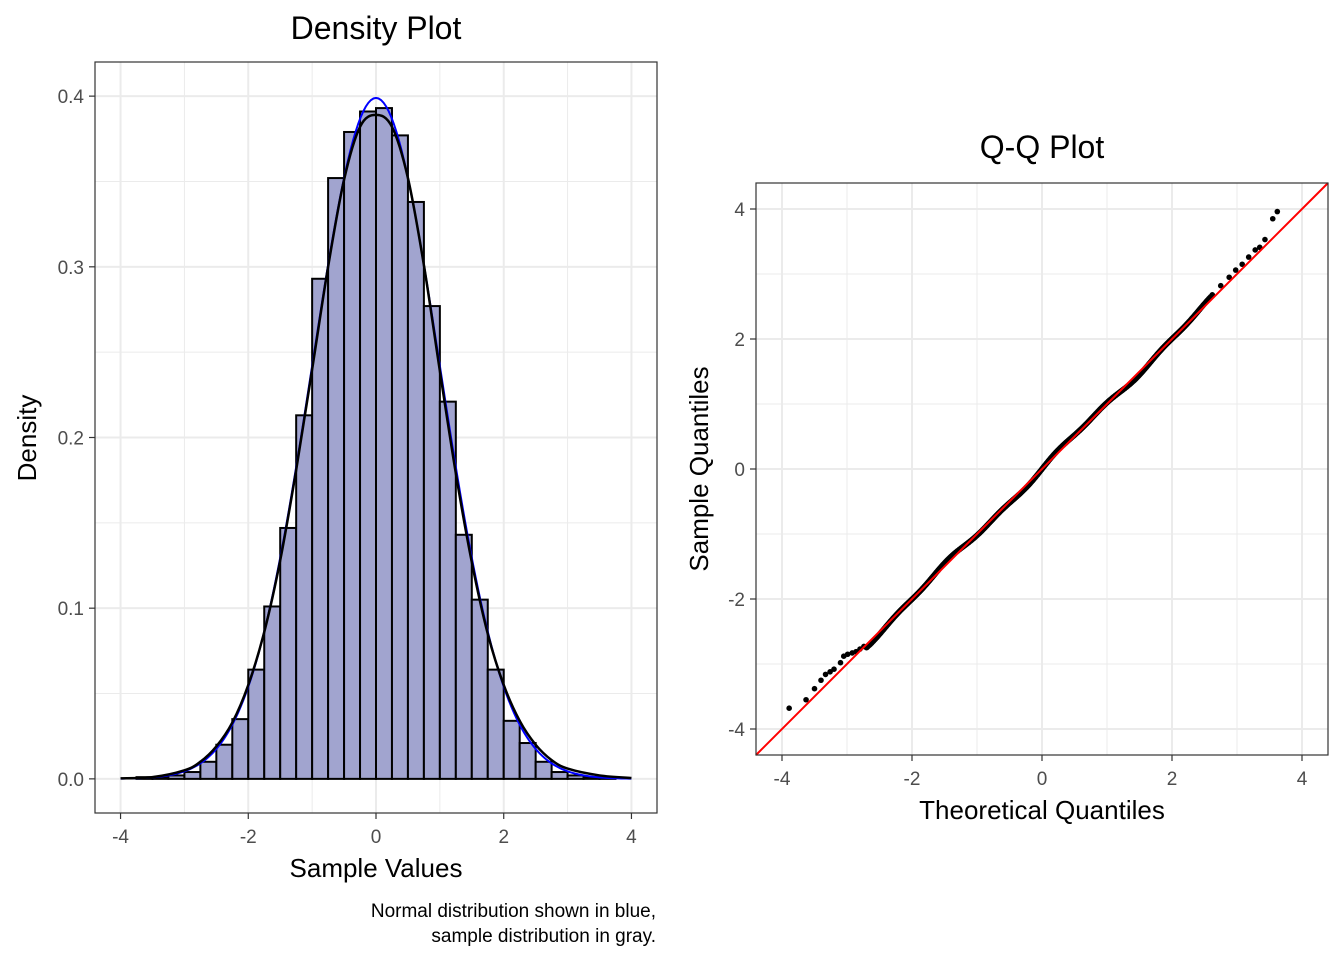 The height and width of the screenshot is (960, 1344). I want to click on y-tick-label: 0.1, so click(71, 609).